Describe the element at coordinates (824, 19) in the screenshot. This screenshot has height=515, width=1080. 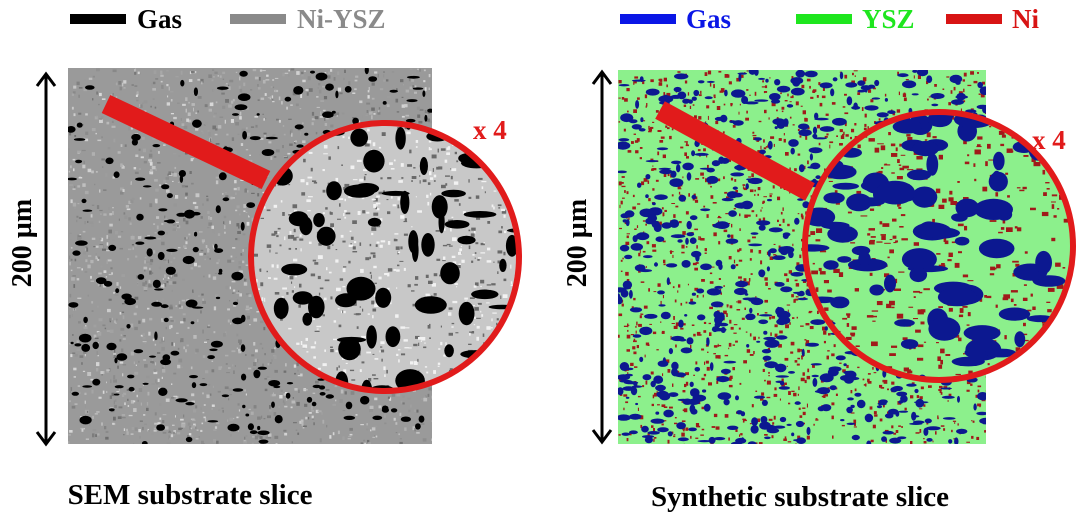
I see `legend-swatch-ysz` at that location.